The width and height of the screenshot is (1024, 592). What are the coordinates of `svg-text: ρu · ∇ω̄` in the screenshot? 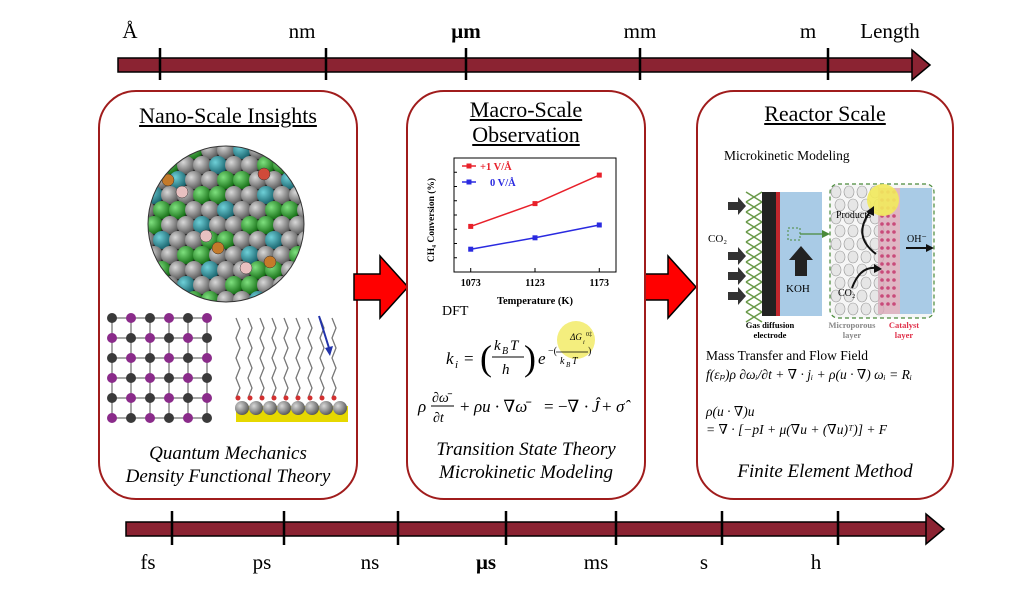 It's located at (502, 406).